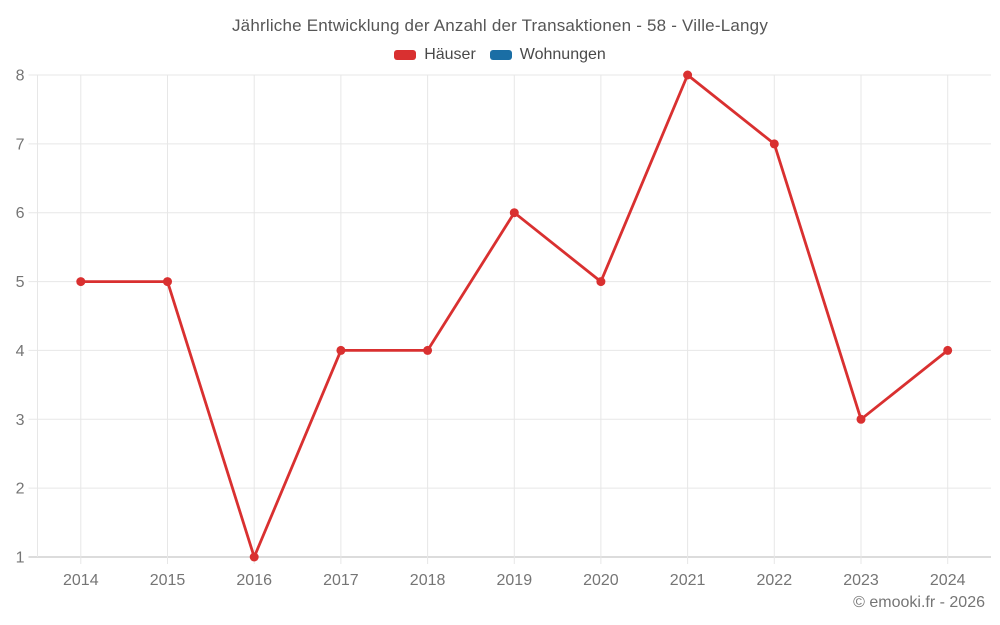 The width and height of the screenshot is (1000, 625). I want to click on x-tick-label: 2023, so click(861, 580).